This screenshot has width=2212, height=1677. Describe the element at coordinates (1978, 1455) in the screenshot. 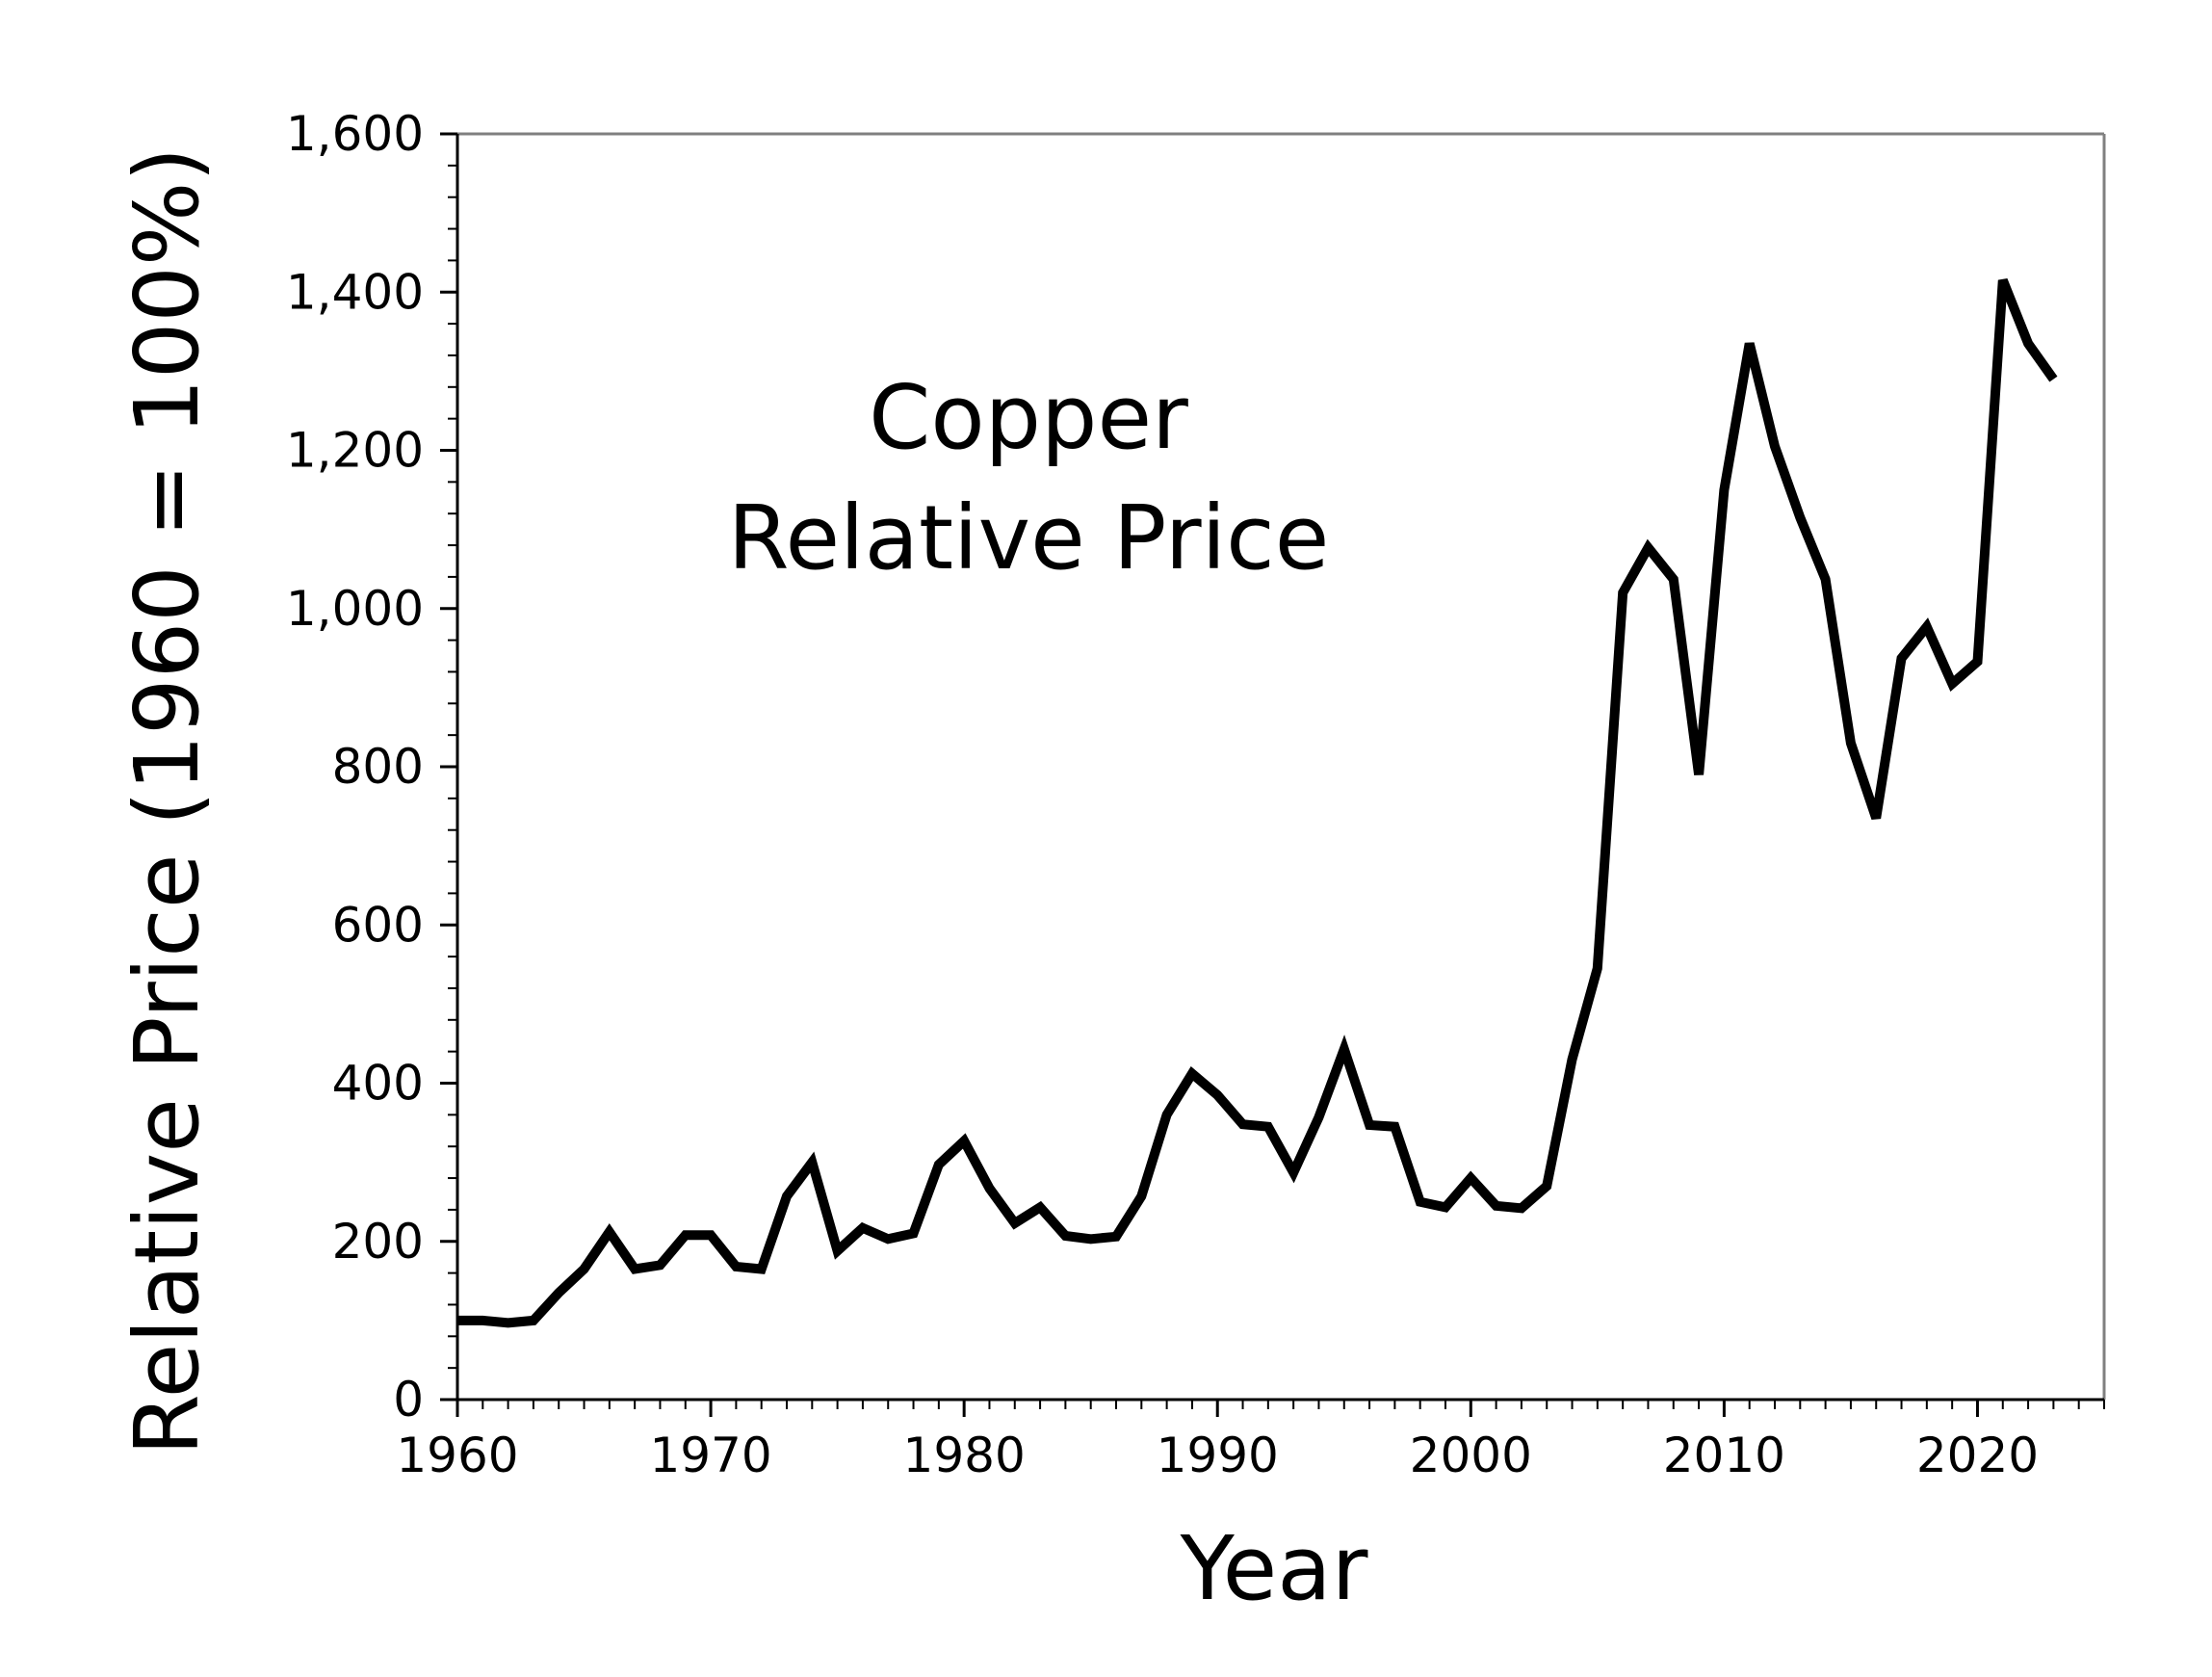

I see `x-tick-label: 2020` at that location.